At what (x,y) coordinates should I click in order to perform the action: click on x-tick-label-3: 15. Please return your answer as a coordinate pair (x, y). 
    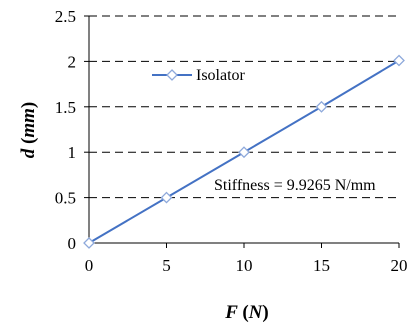
    Looking at the image, I should click on (321, 265).